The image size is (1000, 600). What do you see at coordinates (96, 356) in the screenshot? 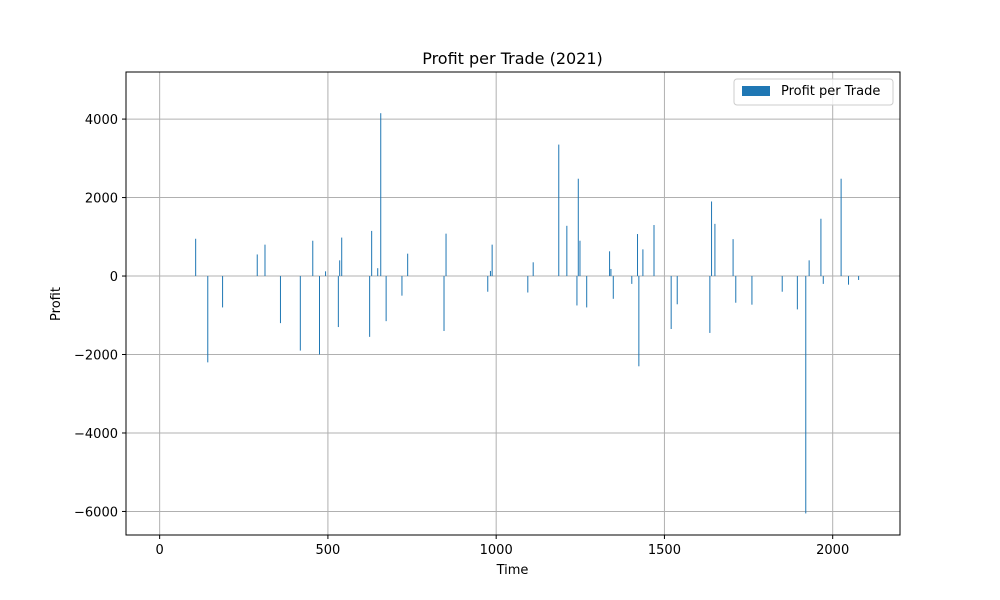
I see `y-tick-label: −2000` at bounding box center [96, 356].